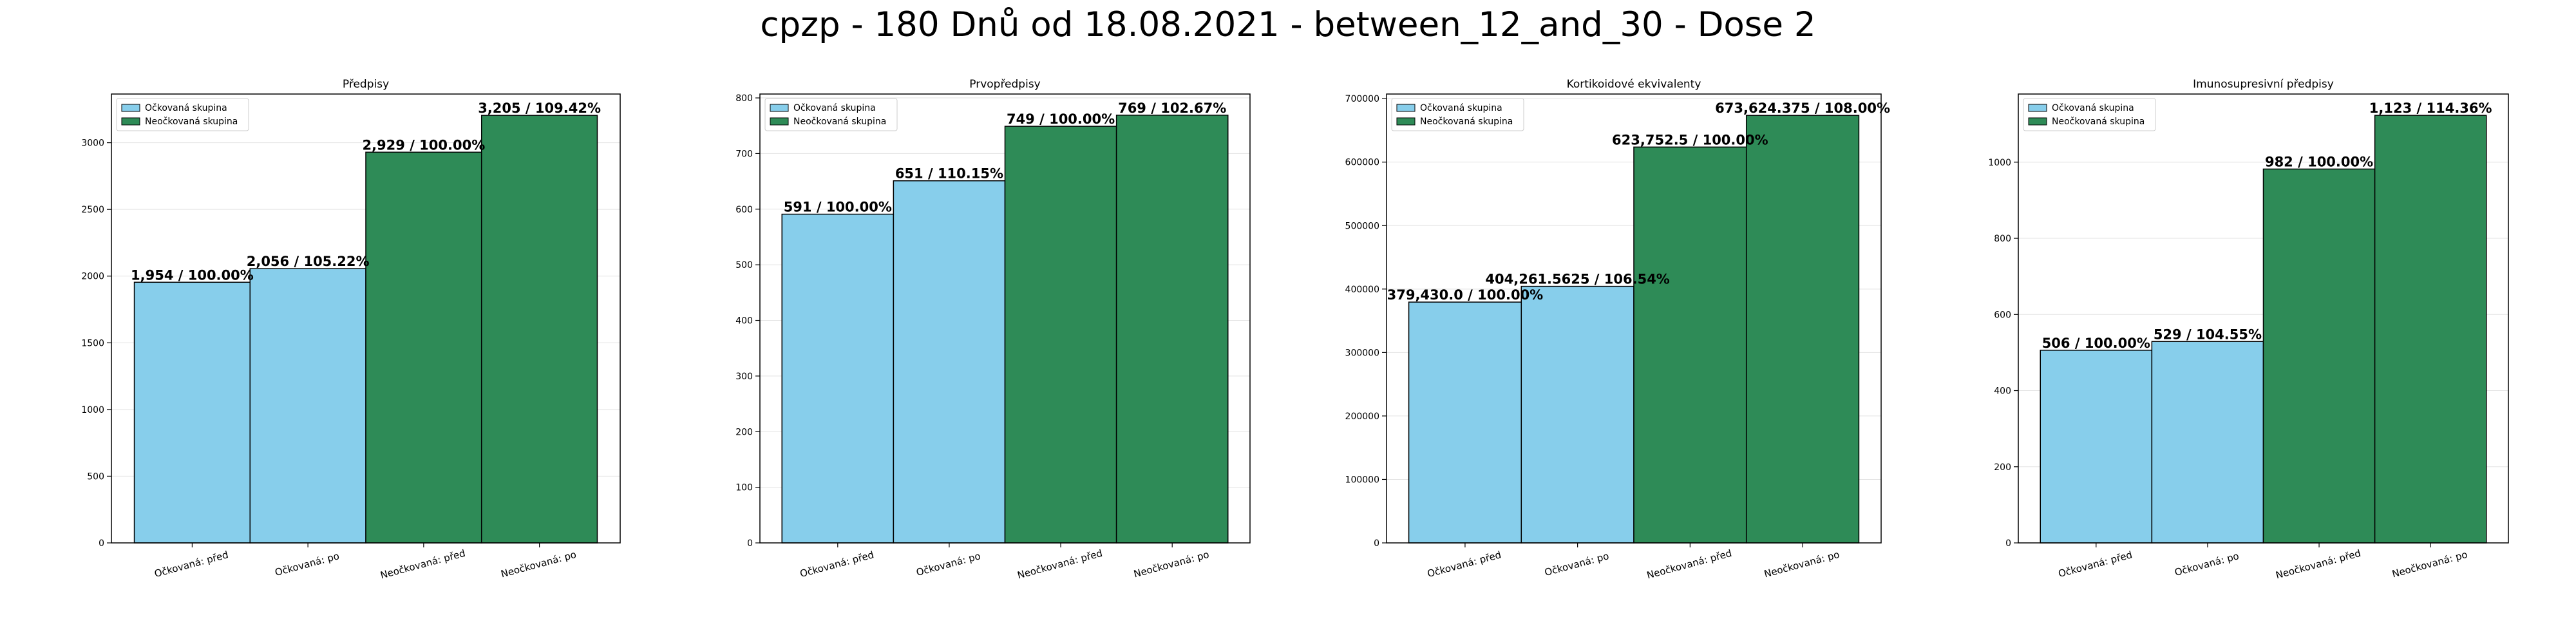 Image resolution: width=2576 pixels, height=644 pixels. I want to click on bar-value-label: 529 / 104.55%, so click(2208, 334).